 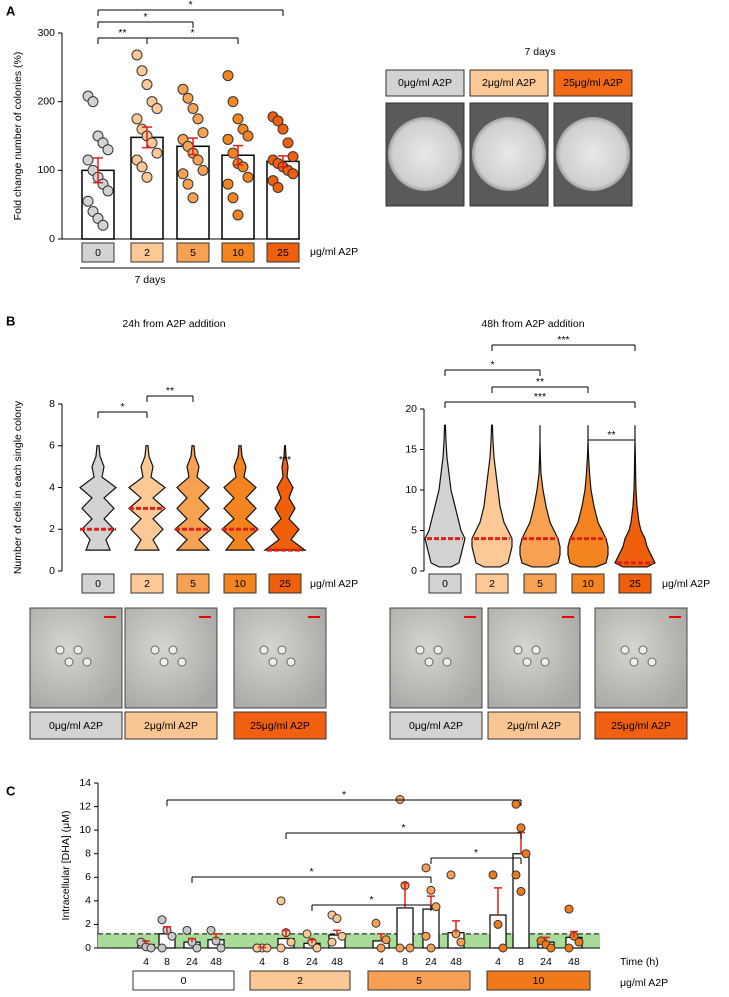 I want to click on micrograph, so click(x=76, y=658).